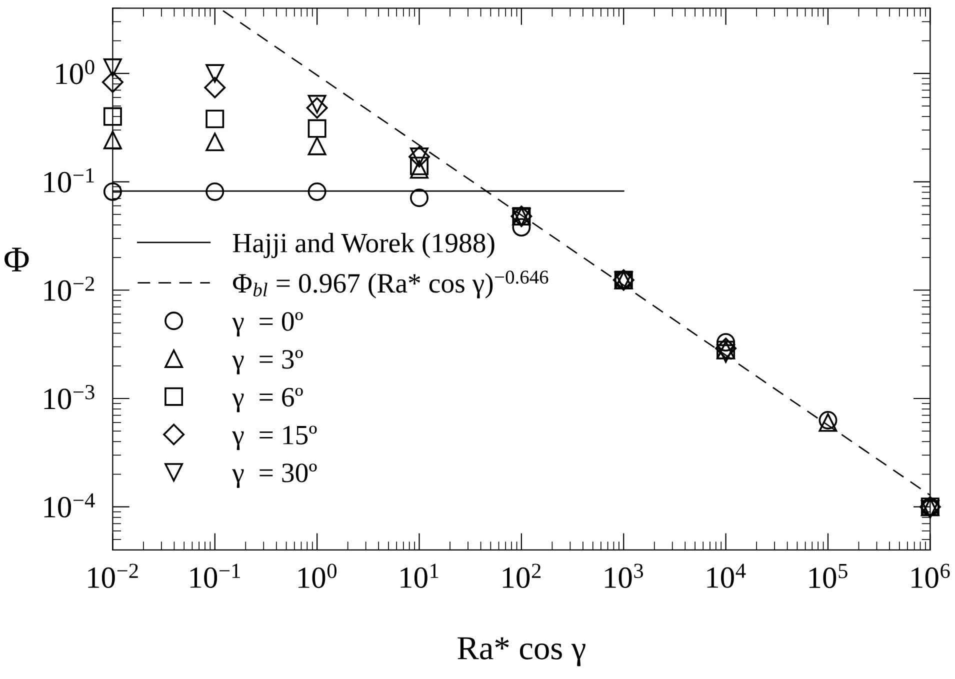  I want to click on x-tick-label: 10$^{0}$, so click(317, 576).